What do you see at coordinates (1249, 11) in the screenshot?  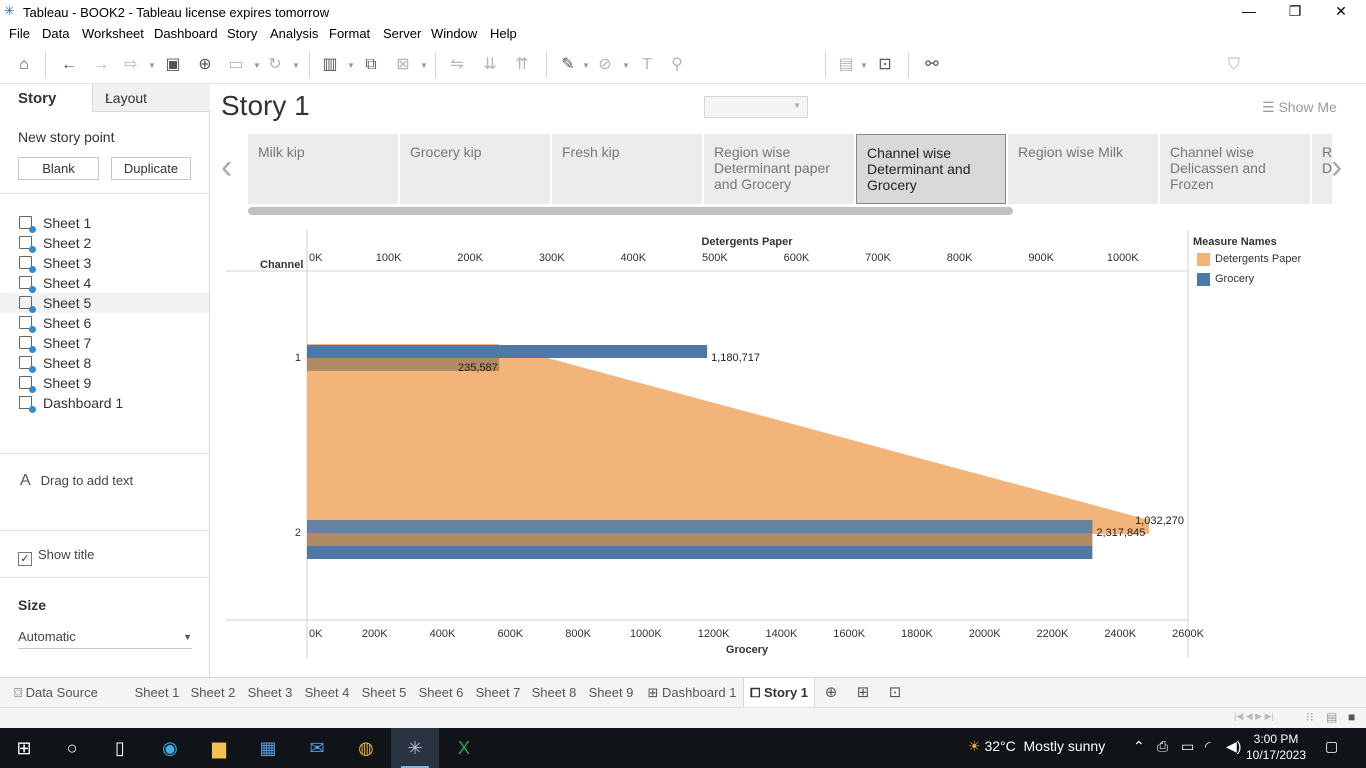 I see `minimize-button: —` at bounding box center [1249, 11].